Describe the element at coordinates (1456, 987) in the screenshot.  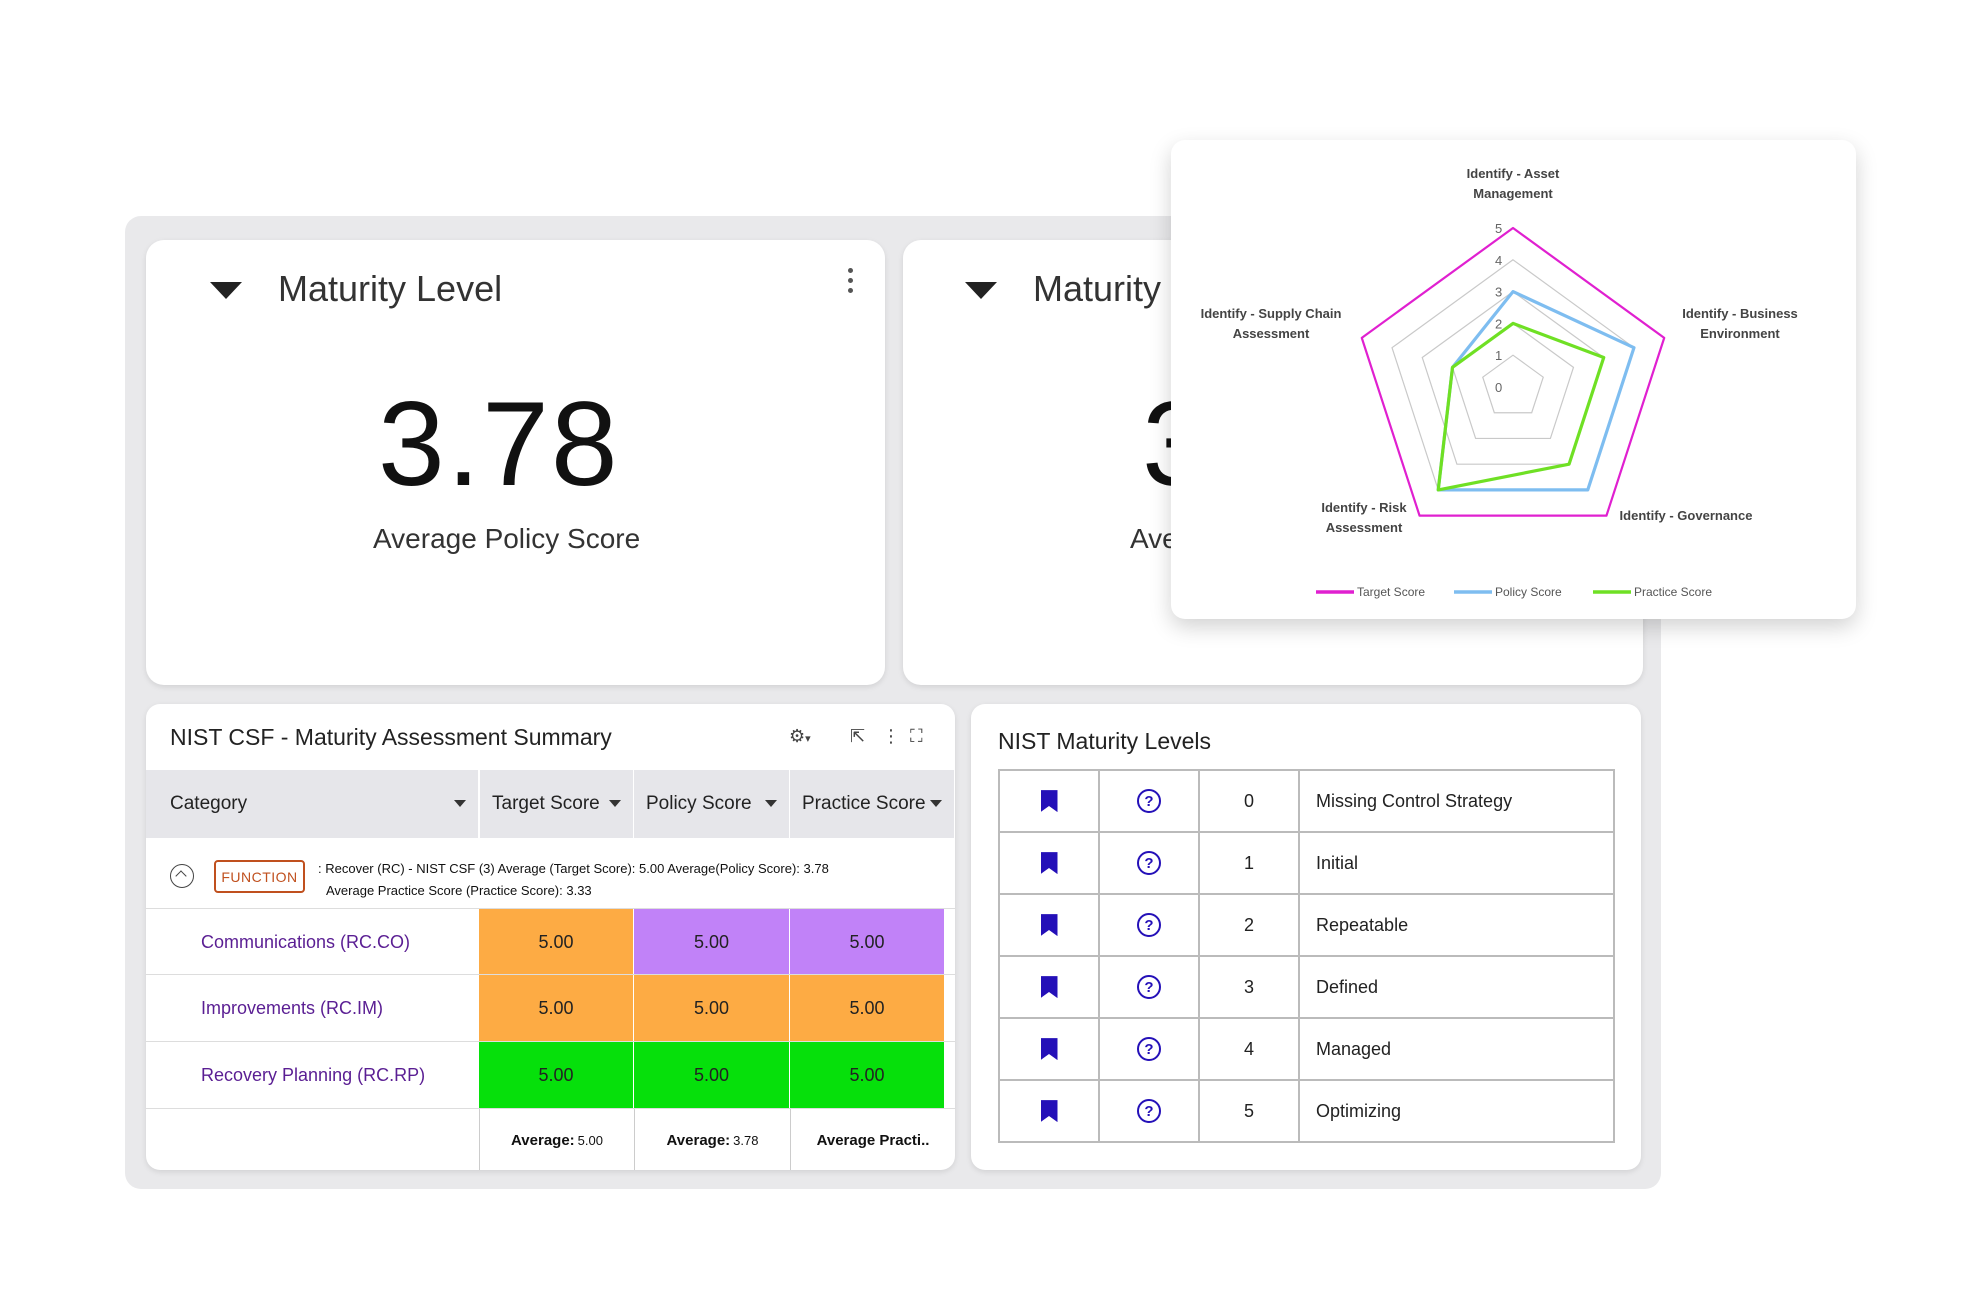
I see `level-name: Defined` at that location.